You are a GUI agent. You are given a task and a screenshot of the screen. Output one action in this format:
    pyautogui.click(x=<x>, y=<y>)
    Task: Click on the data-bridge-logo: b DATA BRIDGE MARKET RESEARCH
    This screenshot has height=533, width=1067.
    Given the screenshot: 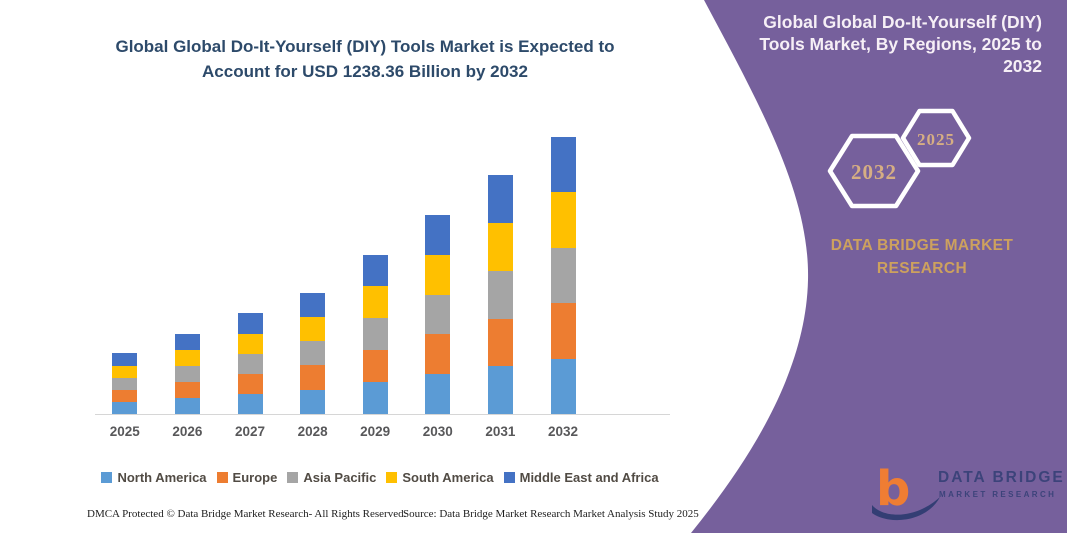 What is the action you would take?
    pyautogui.click(x=968, y=491)
    